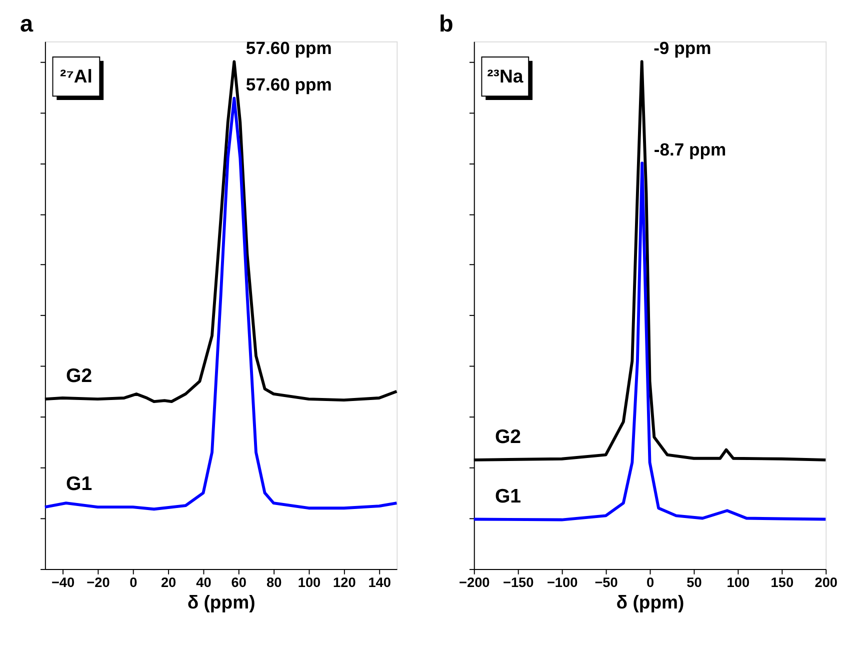 This screenshot has height=666, width=853. What do you see at coordinates (76, 75) in the screenshot?
I see `annotation: ²⁷Al` at bounding box center [76, 75].